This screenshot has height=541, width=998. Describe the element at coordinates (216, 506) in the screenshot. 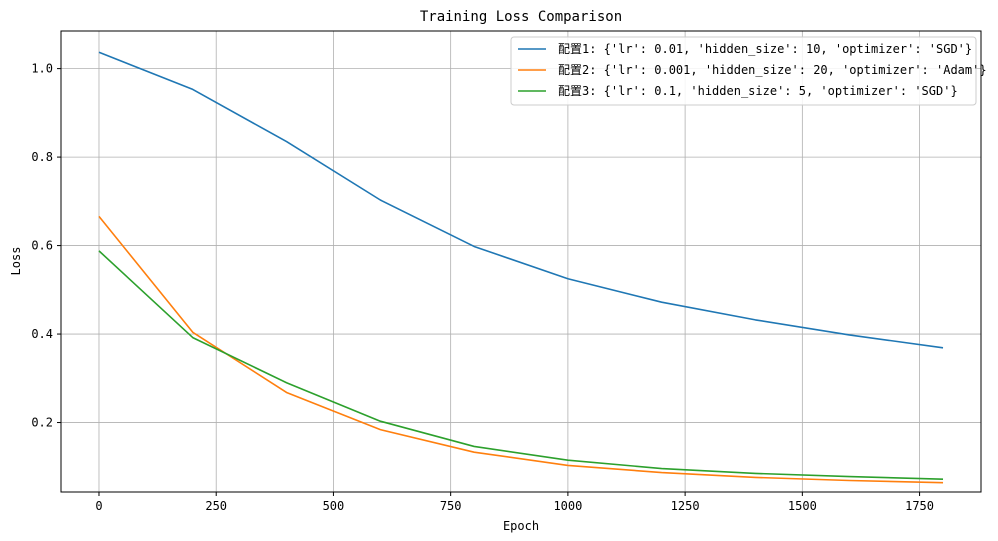

I see `x-tick-label: 250` at that location.